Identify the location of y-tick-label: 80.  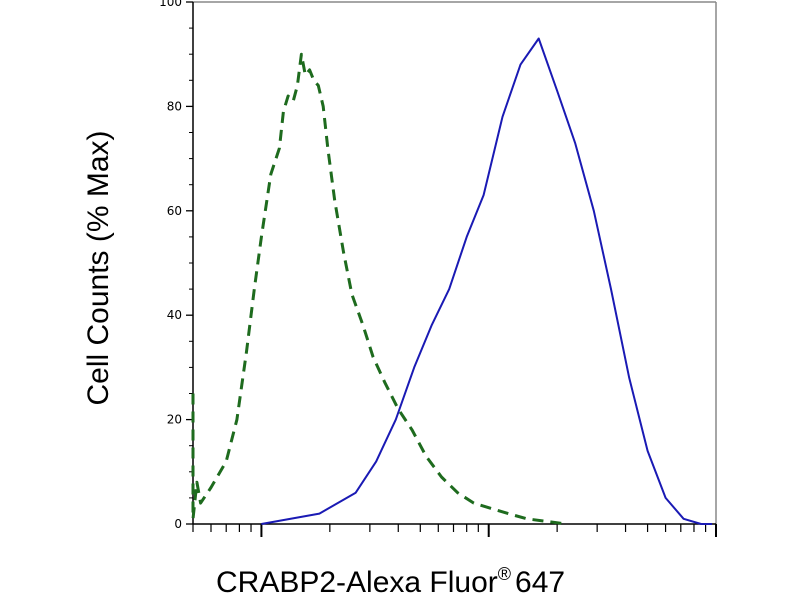
(174, 106).